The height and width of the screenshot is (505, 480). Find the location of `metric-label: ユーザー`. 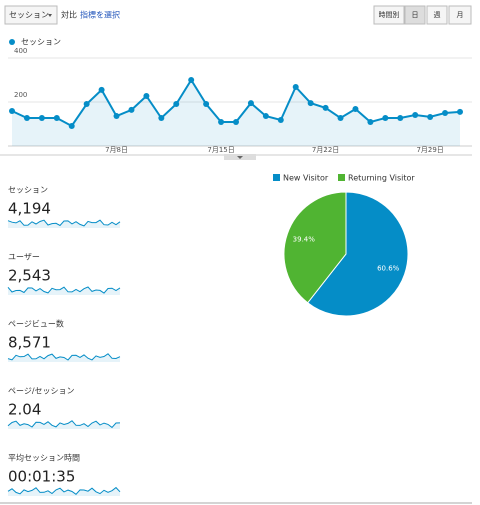

metric-label: ユーザー is located at coordinates (24, 257).